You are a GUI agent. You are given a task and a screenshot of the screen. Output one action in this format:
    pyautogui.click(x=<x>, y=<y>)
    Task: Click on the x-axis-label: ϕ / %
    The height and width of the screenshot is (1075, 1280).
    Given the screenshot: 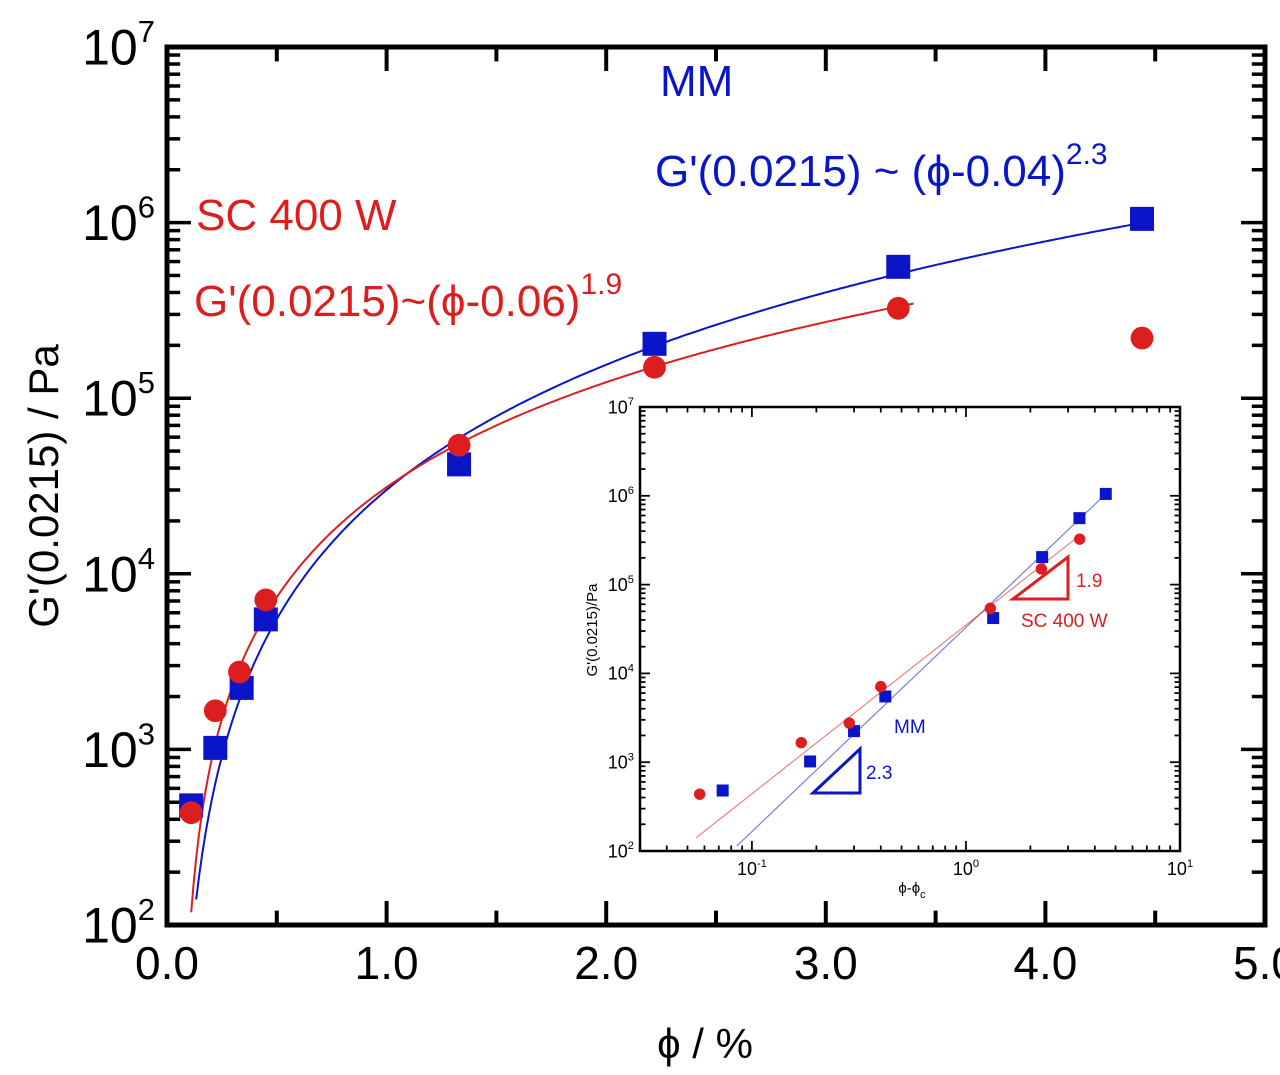 What is the action you would take?
    pyautogui.click(x=705, y=1043)
    